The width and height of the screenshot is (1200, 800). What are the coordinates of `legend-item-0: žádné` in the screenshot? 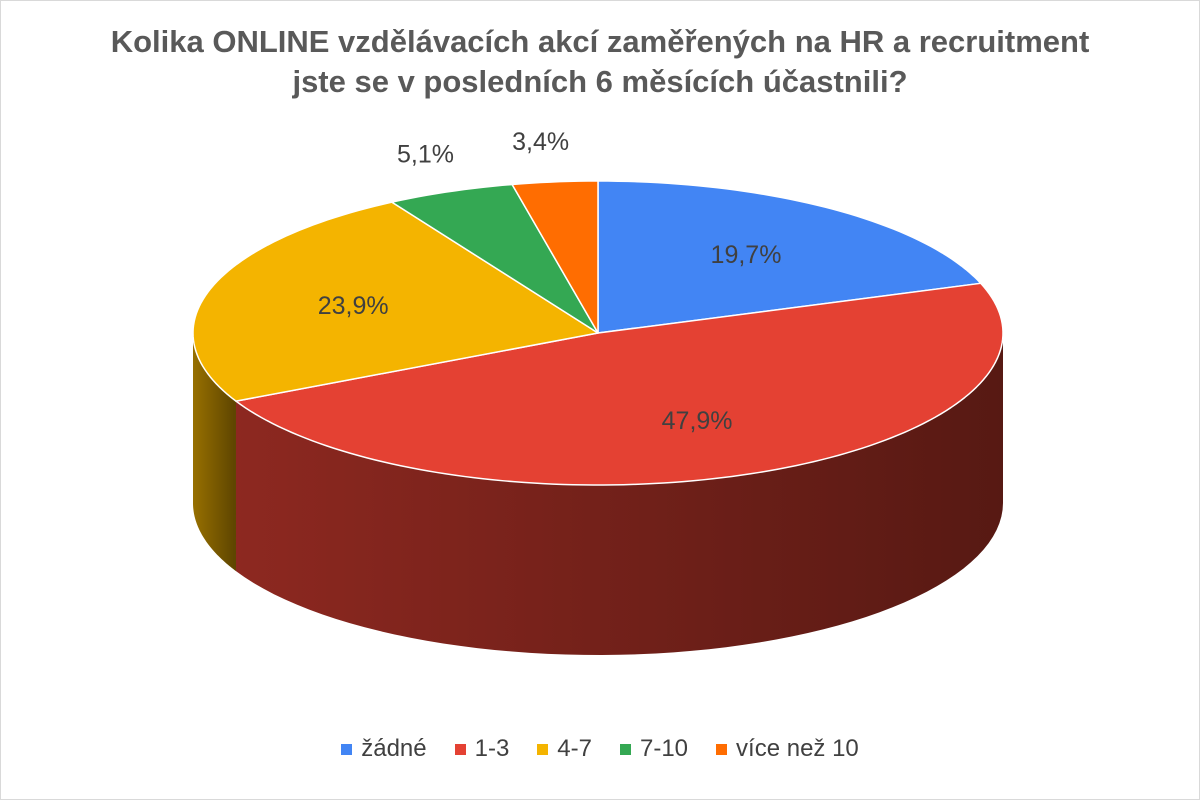 It's located at (384, 749).